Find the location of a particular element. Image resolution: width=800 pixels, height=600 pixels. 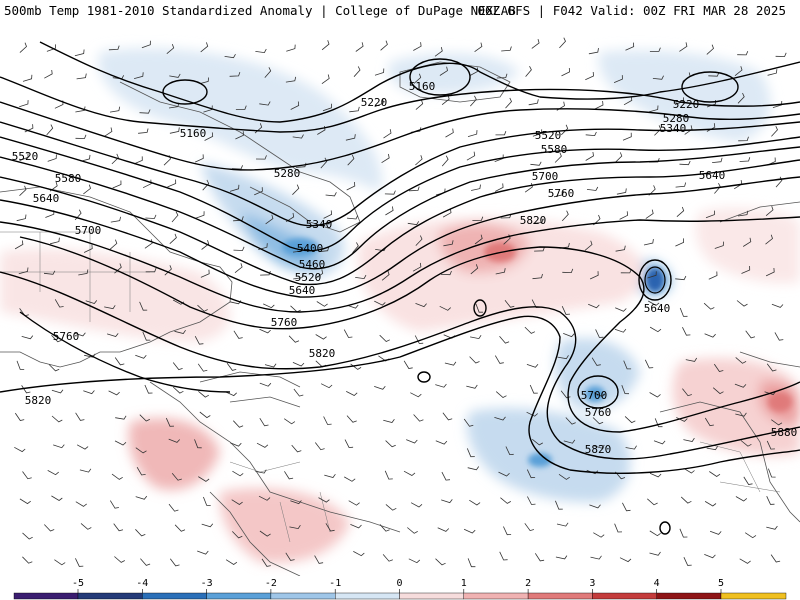

colorbar-tick-label: 5 is located at coordinates (721, 583).